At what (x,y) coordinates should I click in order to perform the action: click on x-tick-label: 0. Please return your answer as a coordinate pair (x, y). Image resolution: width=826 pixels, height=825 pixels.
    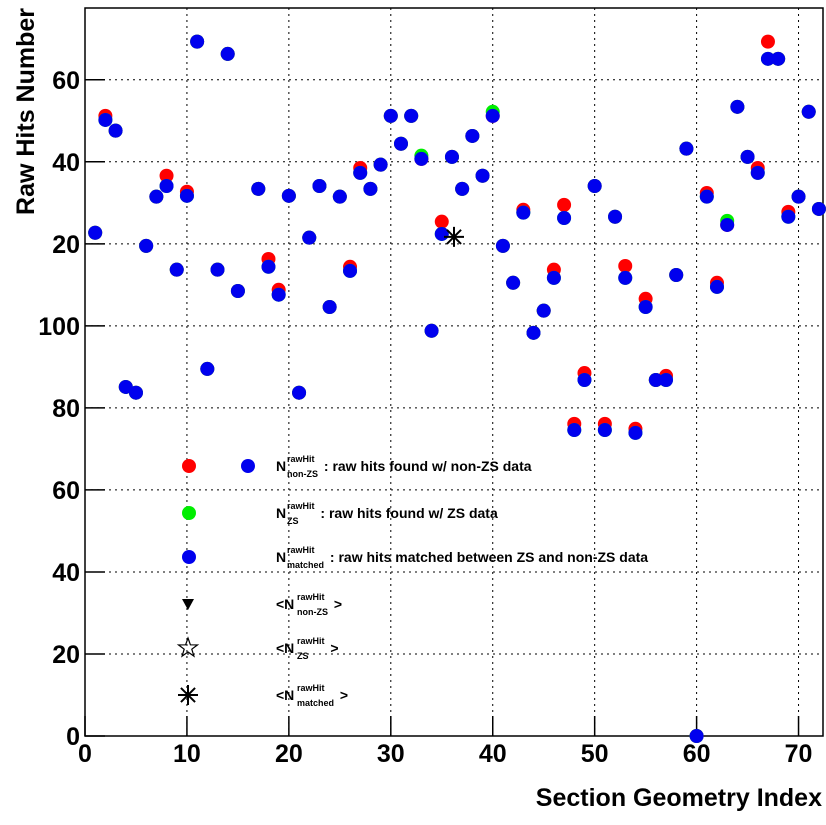
    Looking at the image, I should click on (85, 754).